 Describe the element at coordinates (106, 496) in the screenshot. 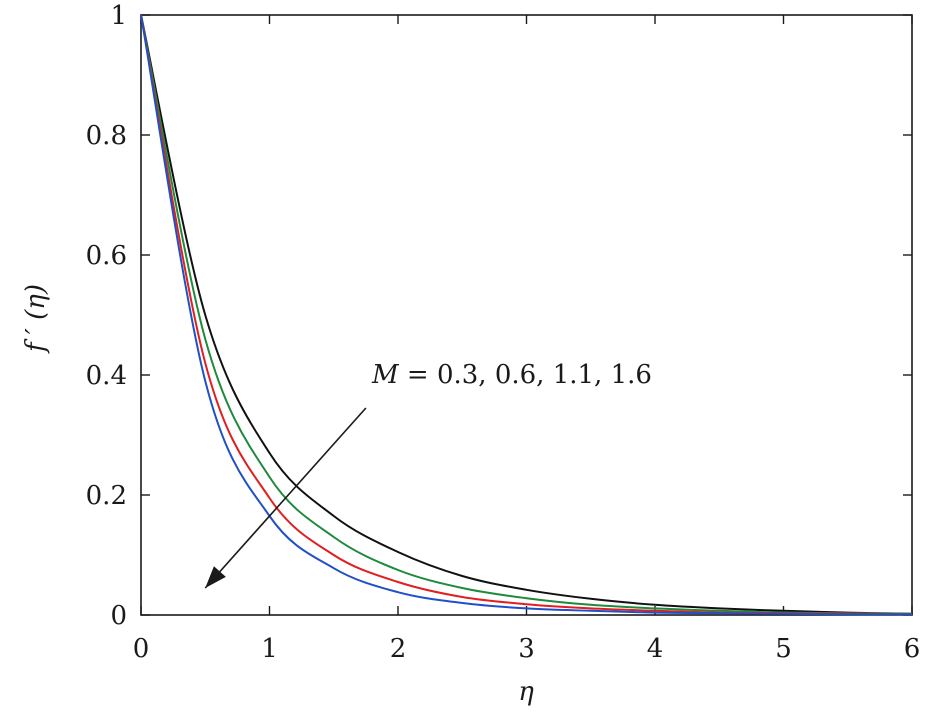

I see `y-tick-label: 0.2` at that location.